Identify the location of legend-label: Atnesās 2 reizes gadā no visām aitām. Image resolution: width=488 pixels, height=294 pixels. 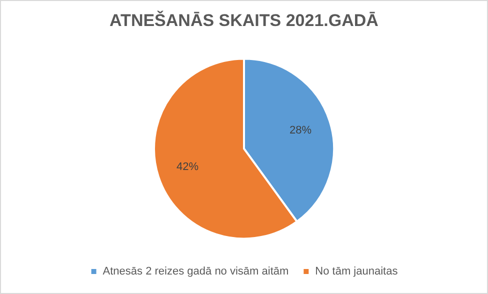
(195, 272).